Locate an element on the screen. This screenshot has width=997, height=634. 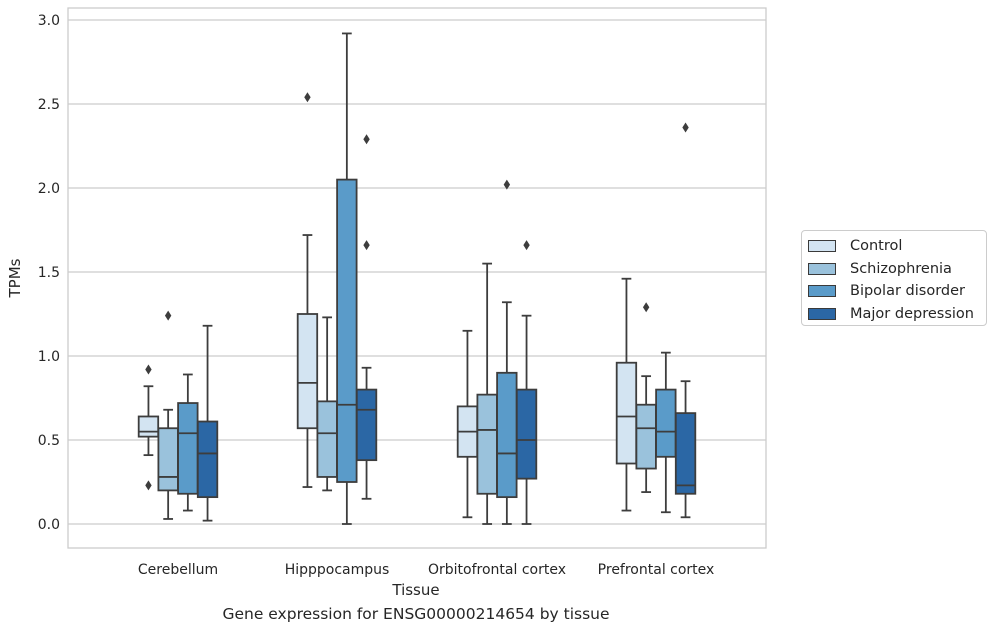
y-tick-label: 3.0 is located at coordinates (49, 21).